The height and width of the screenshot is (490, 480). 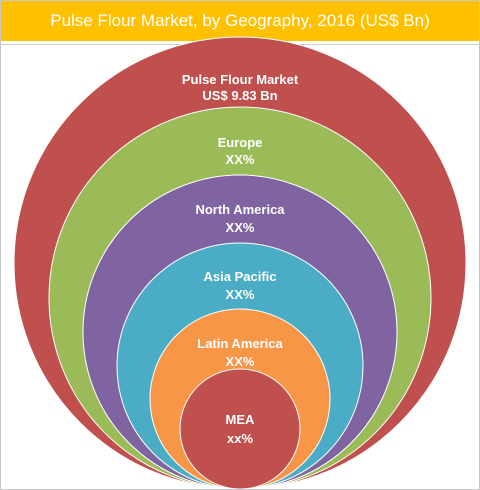 I want to click on ring-label-europe: Europe, so click(x=240, y=142).